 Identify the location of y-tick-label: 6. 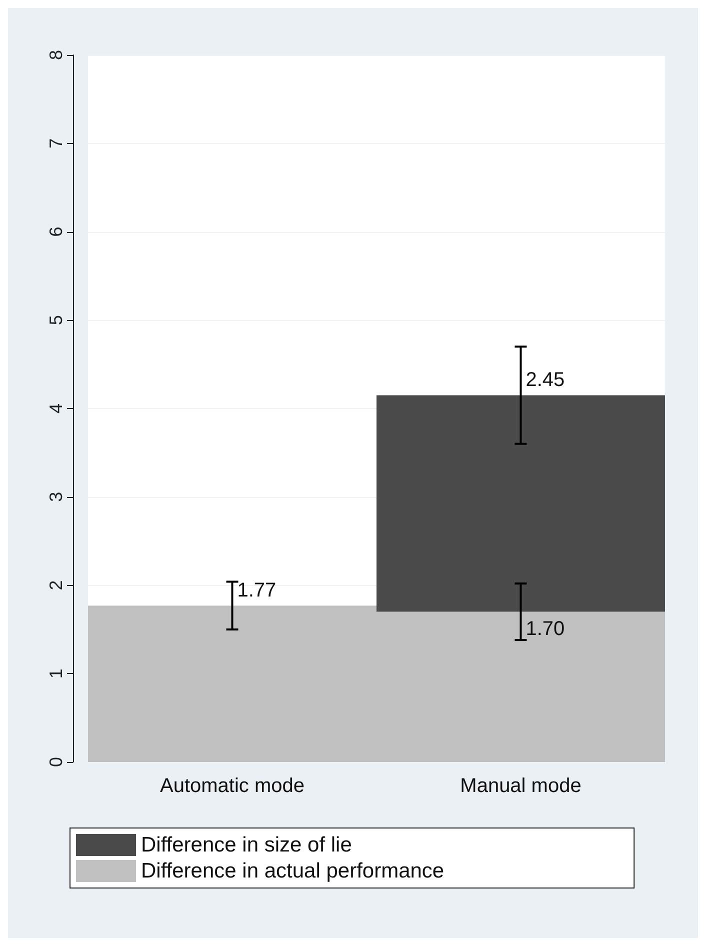
(56, 231).